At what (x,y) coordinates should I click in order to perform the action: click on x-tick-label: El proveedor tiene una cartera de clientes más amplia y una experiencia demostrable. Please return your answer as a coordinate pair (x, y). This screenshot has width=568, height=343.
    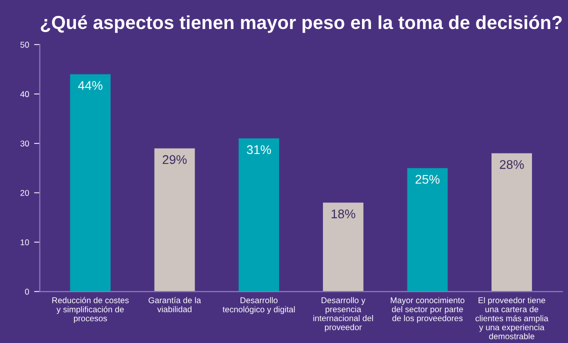
    Looking at the image, I should click on (512, 318).